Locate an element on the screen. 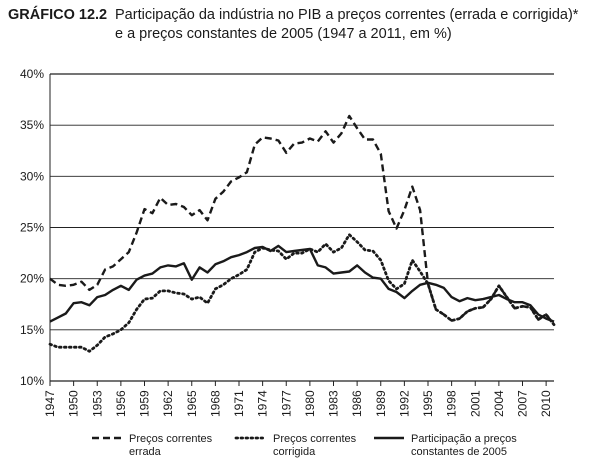  x-tick-label: 1977 is located at coordinates (286, 403).